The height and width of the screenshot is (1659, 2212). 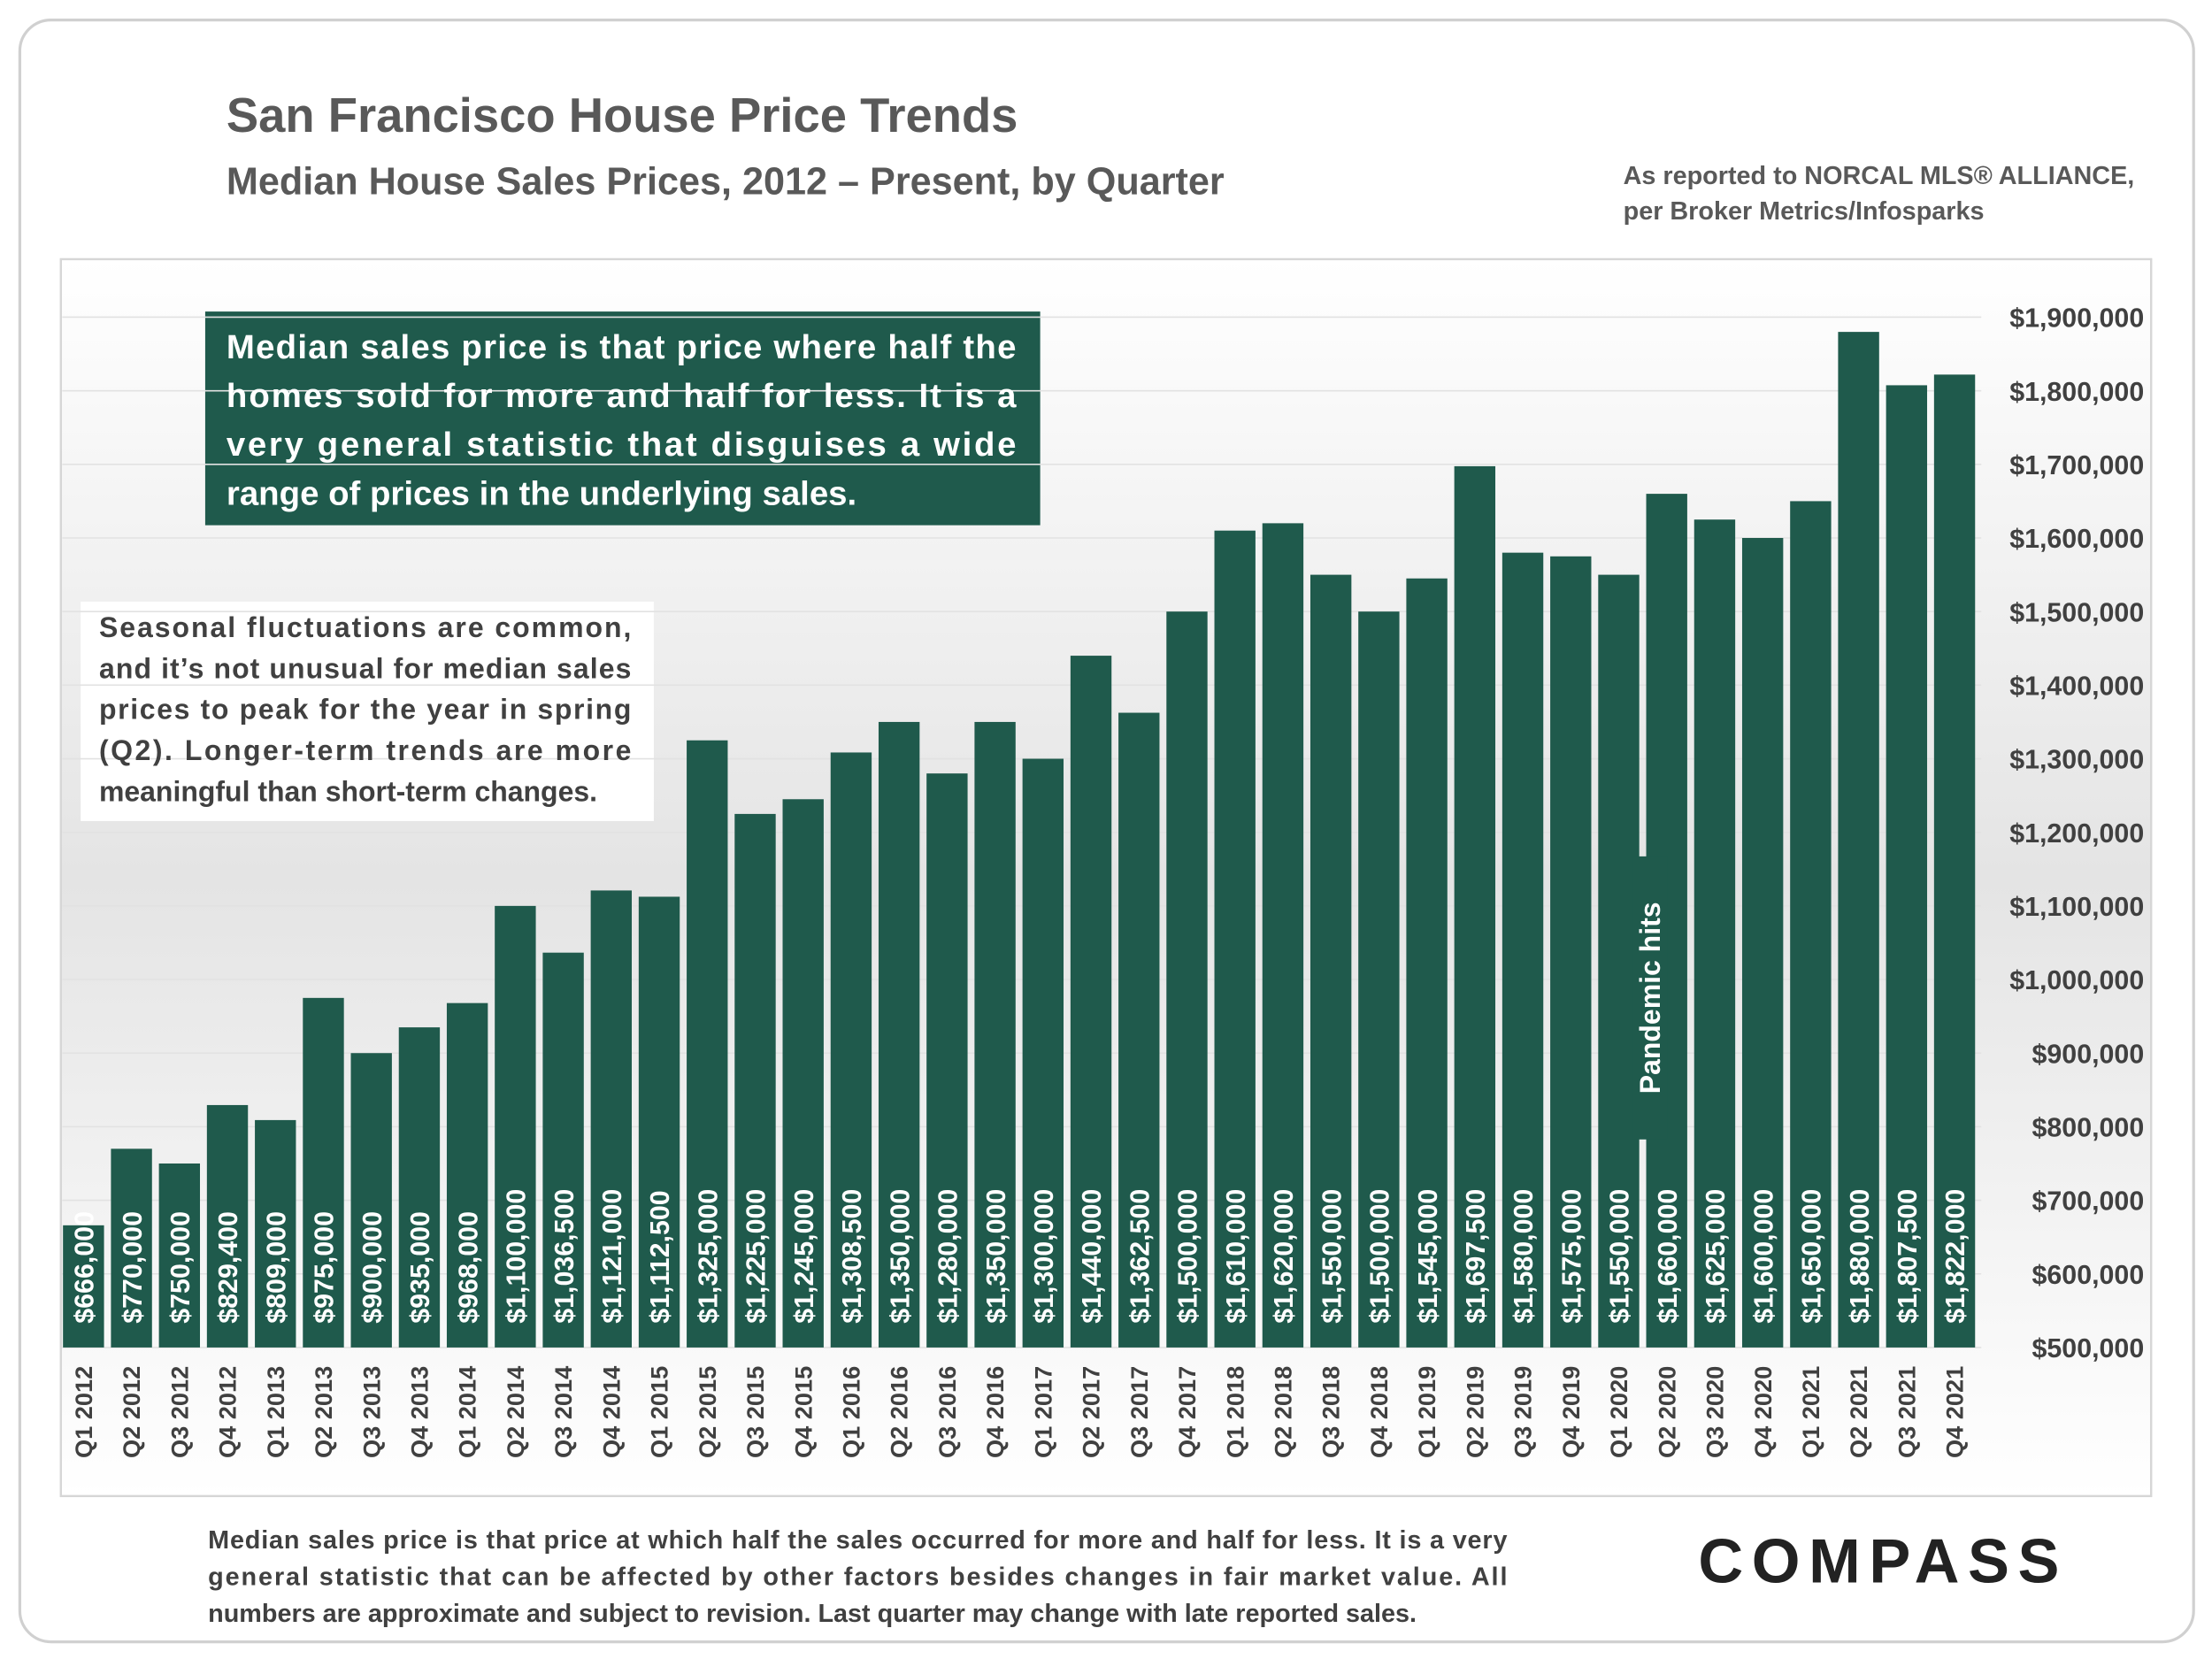 What do you see at coordinates (1571, 1256) in the screenshot?
I see `value-label: $1,575,000` at bounding box center [1571, 1256].